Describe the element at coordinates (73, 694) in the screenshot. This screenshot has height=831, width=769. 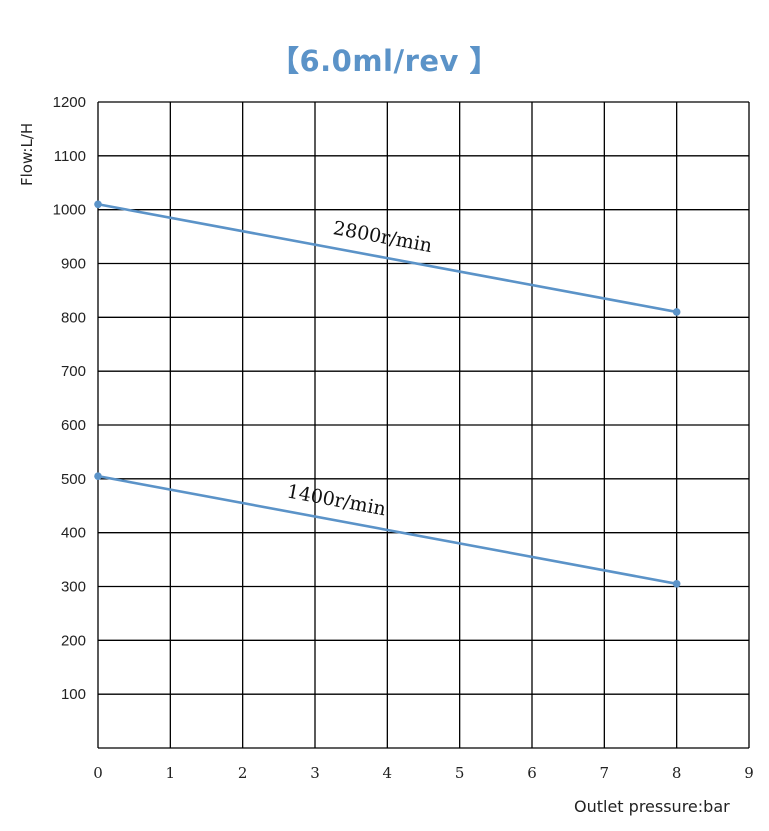
I see `y-tick-label: 100` at that location.